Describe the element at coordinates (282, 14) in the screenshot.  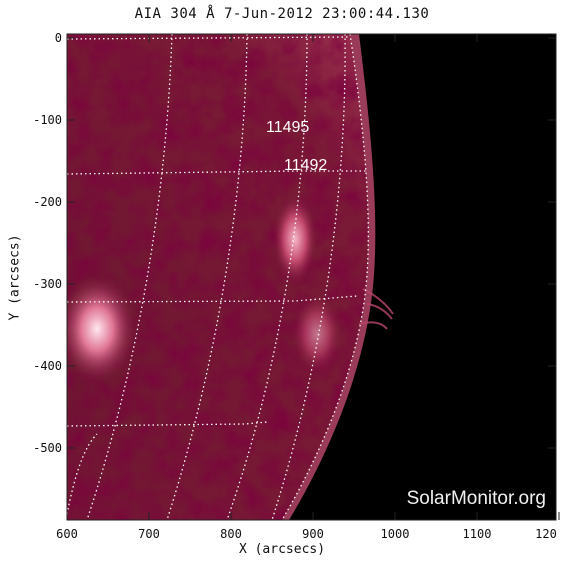
I see `plot-title: AIA 304 Å 7-Jun-2012 23:00:44.130` at that location.